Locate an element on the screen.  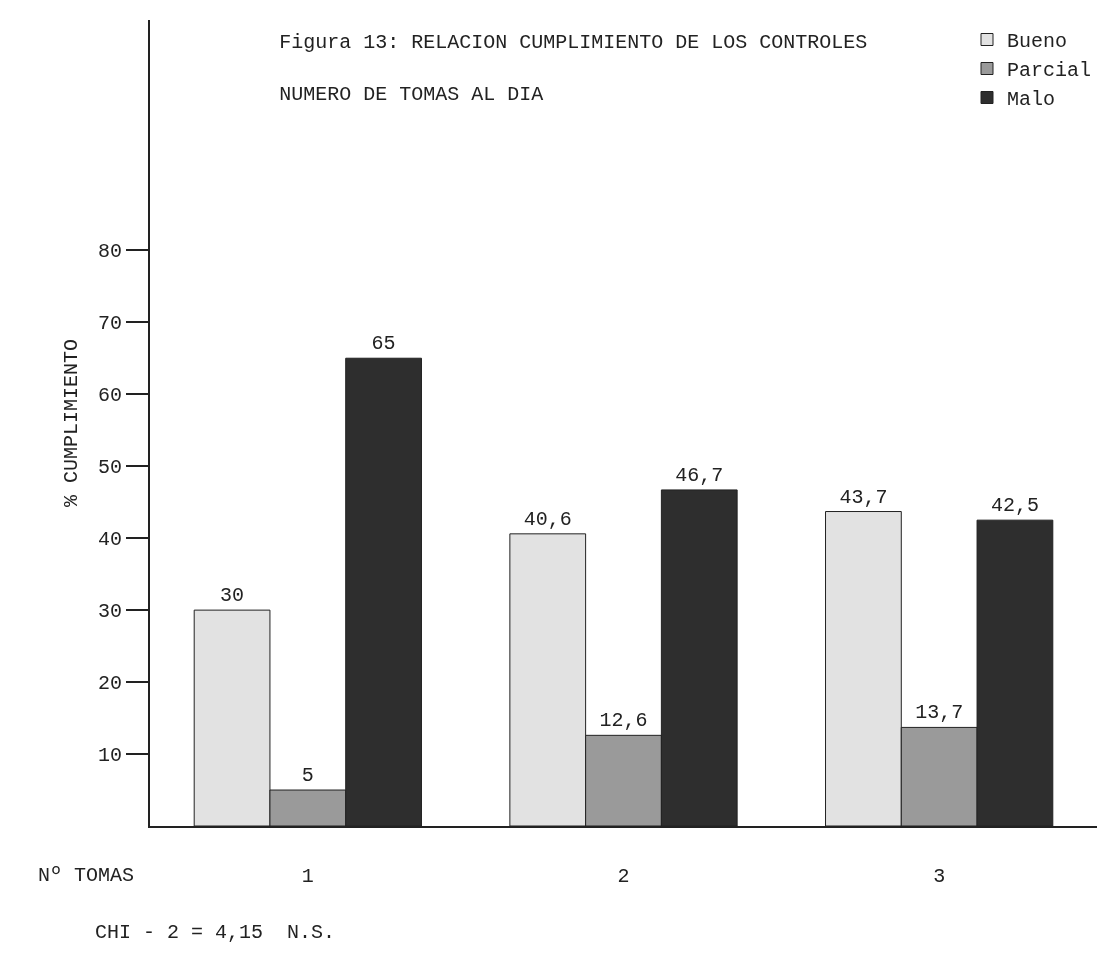
y-tick-label: 60 is located at coordinates (109, 396).